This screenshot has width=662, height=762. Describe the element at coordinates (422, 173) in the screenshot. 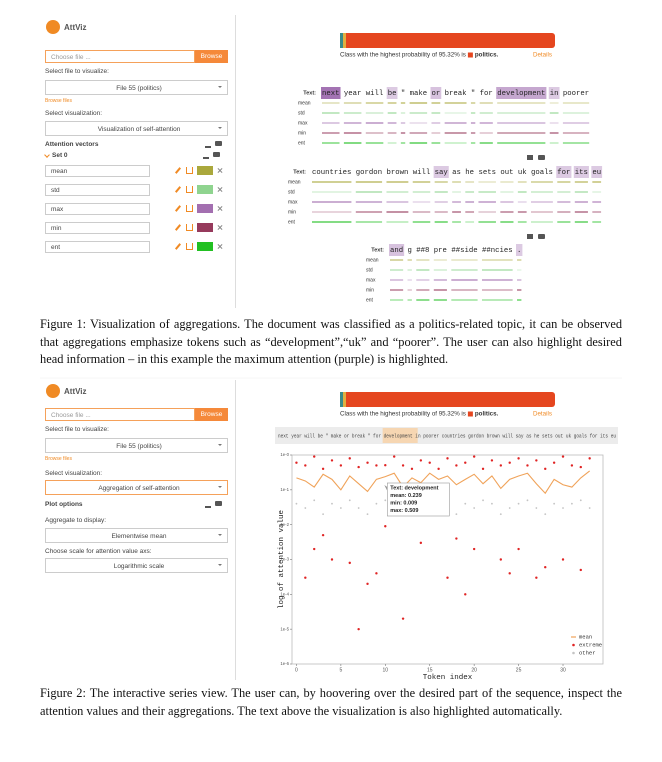

I see `token: will` at that location.